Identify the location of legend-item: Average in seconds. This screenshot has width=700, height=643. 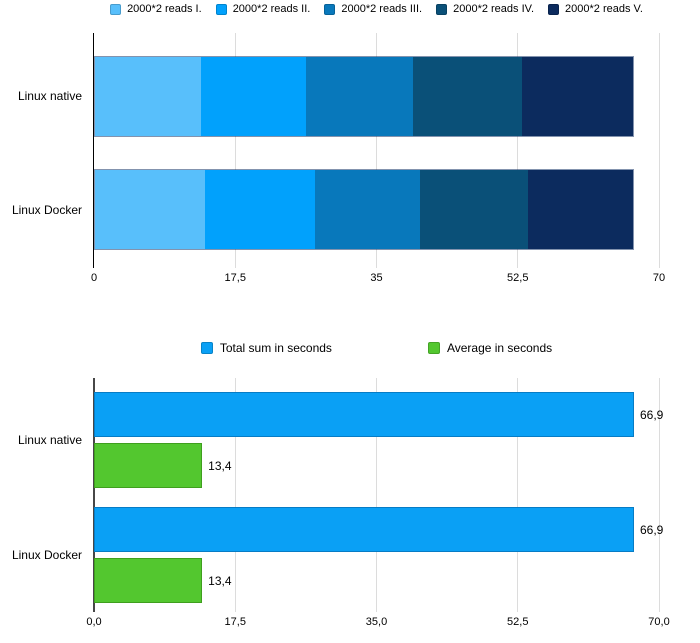
(490, 348).